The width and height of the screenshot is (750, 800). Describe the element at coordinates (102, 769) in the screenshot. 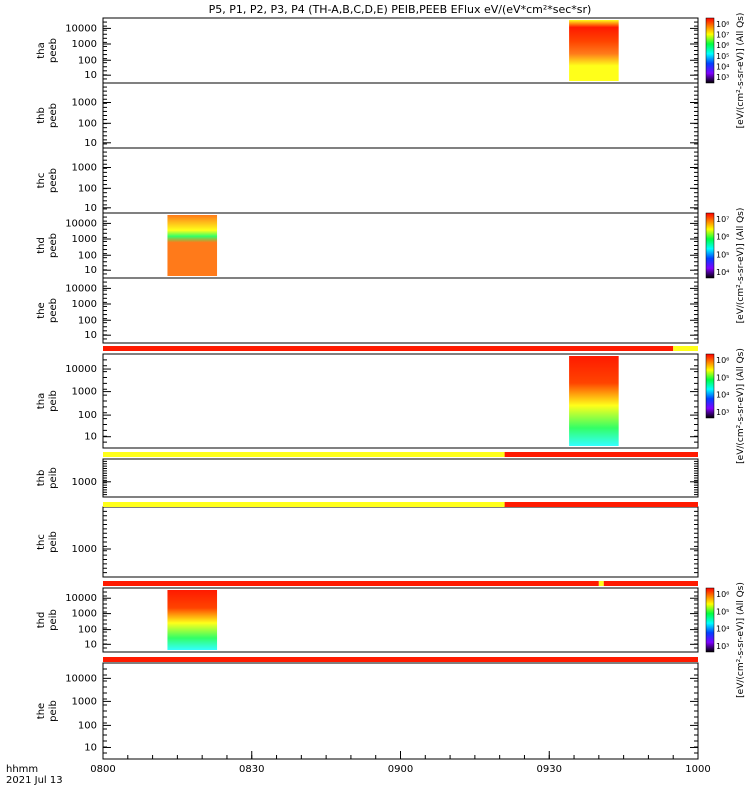

I see `xtick-label: 0800` at that location.